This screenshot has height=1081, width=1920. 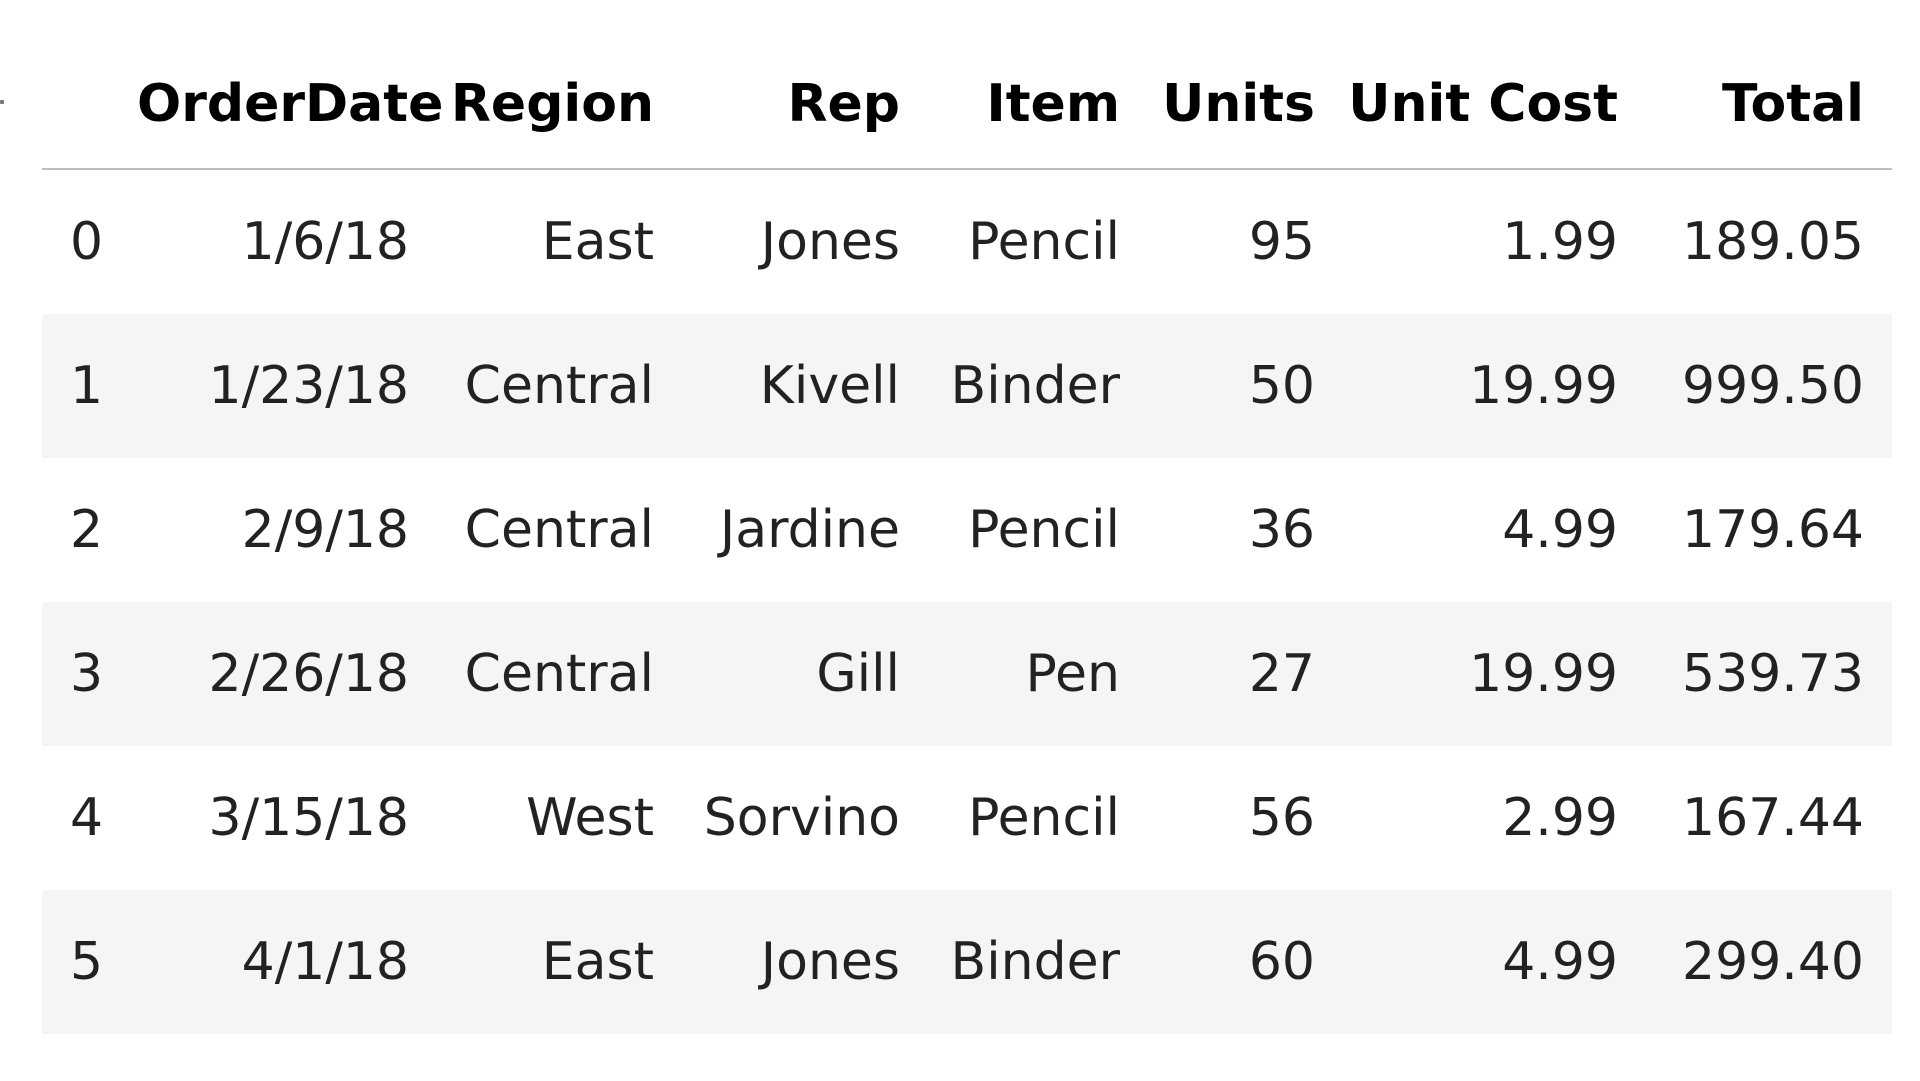 I want to click on cell-rep: Sorvino, so click(x=801, y=818).